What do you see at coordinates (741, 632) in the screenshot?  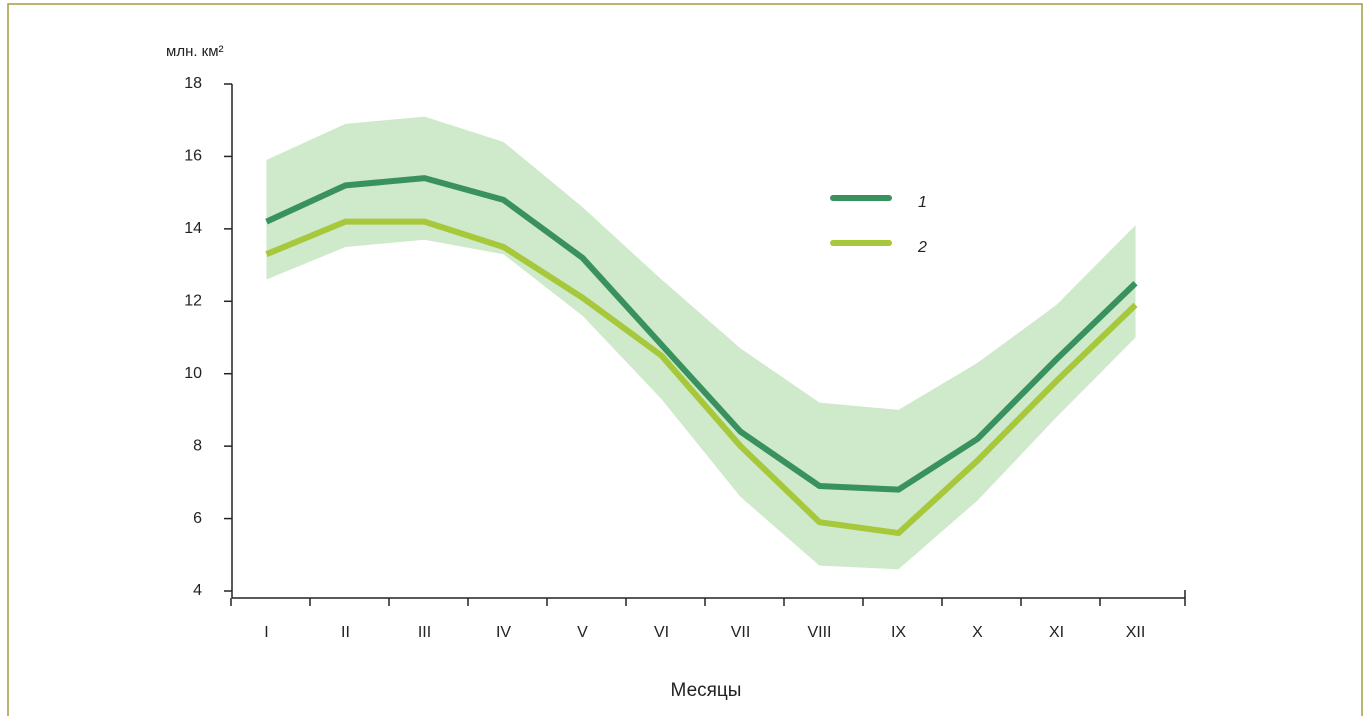 I see `x-tick-label: VII` at bounding box center [741, 632].